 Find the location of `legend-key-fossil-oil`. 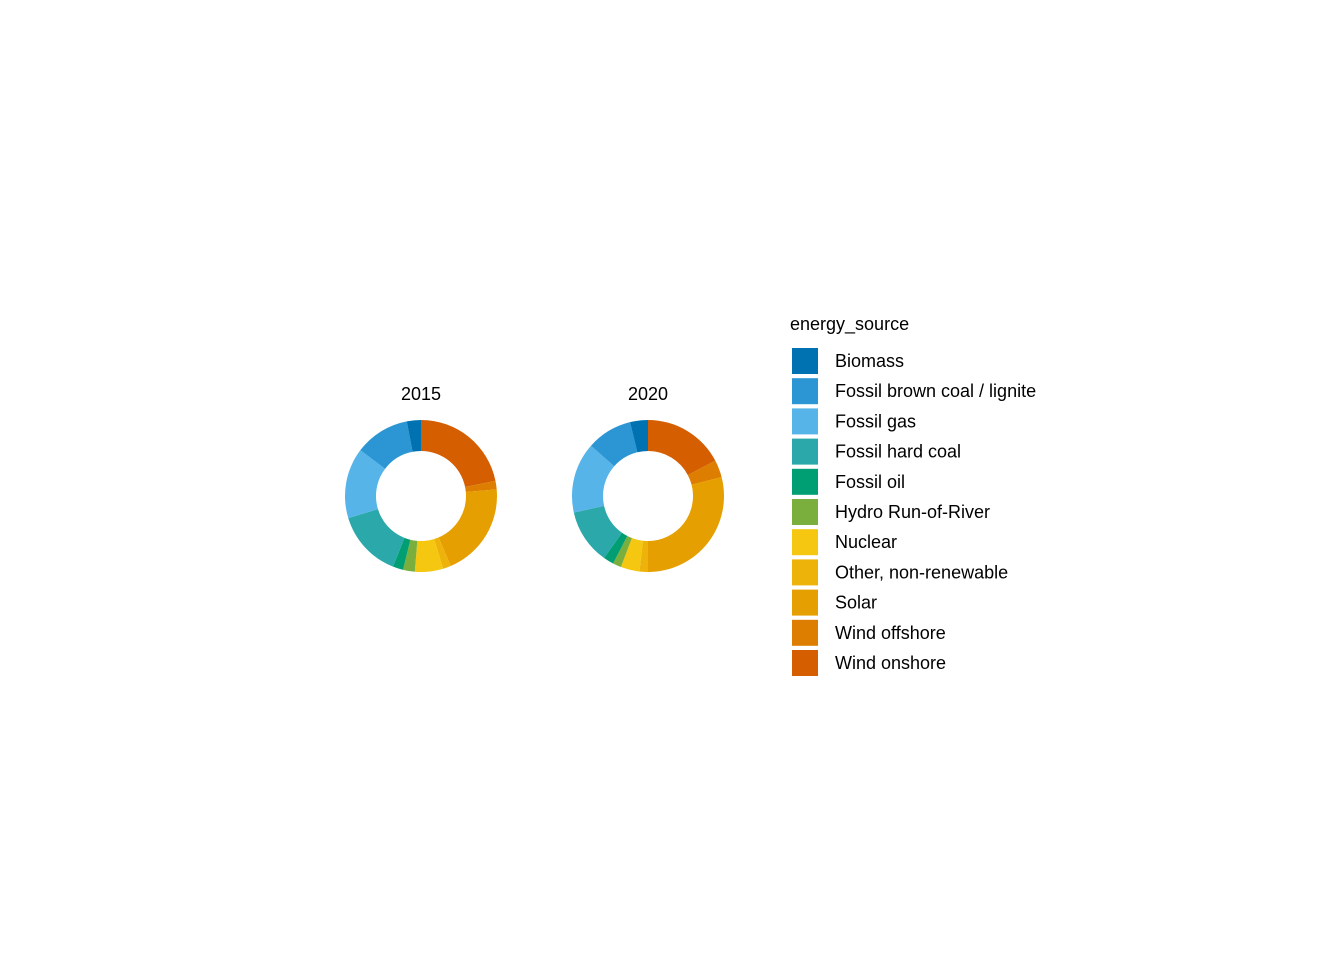

legend-key-fossil-oil is located at coordinates (805, 481).